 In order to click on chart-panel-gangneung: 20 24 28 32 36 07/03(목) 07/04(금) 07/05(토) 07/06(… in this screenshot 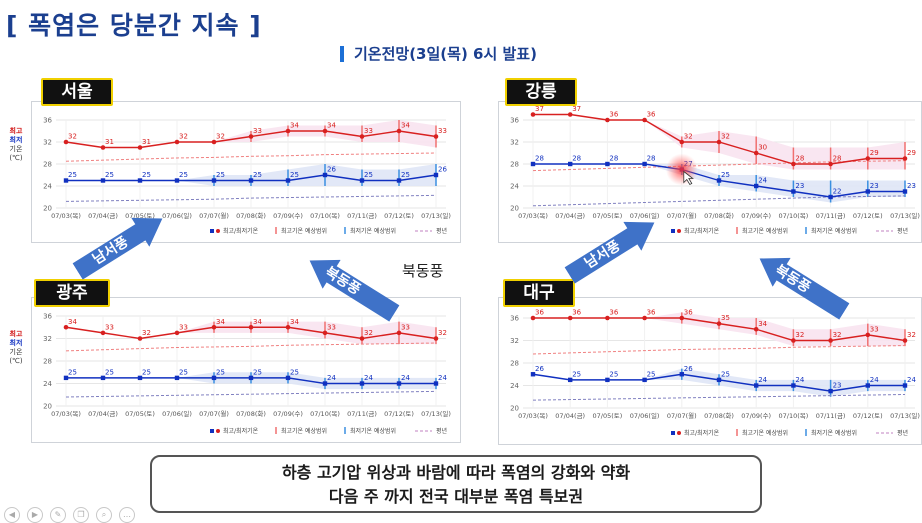, I will do `click(710, 172)`.